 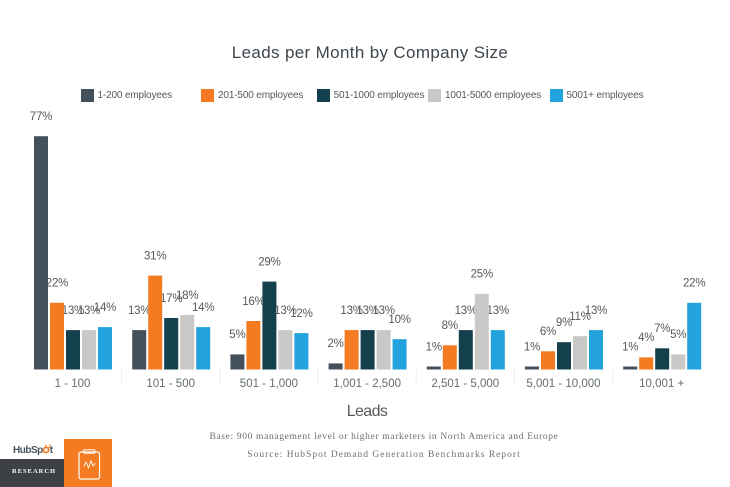 What do you see at coordinates (335, 344) in the screenshot?
I see `svg-text: 2%` at bounding box center [335, 344].